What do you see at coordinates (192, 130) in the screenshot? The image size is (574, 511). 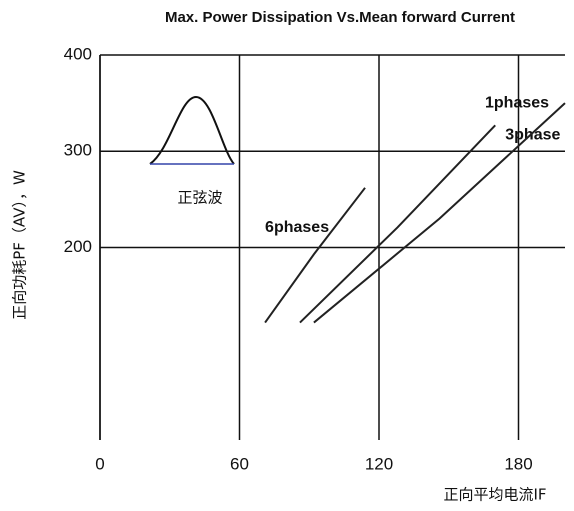 I see `sine-icon` at bounding box center [192, 130].